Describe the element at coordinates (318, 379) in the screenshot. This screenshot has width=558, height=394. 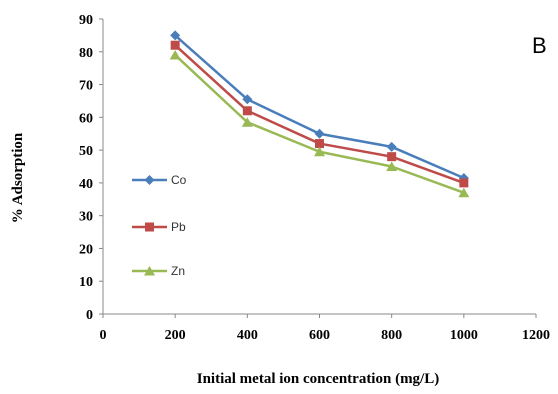
I see `x-axis-title: Initial metal ion concentration (mg/L)` at that location.